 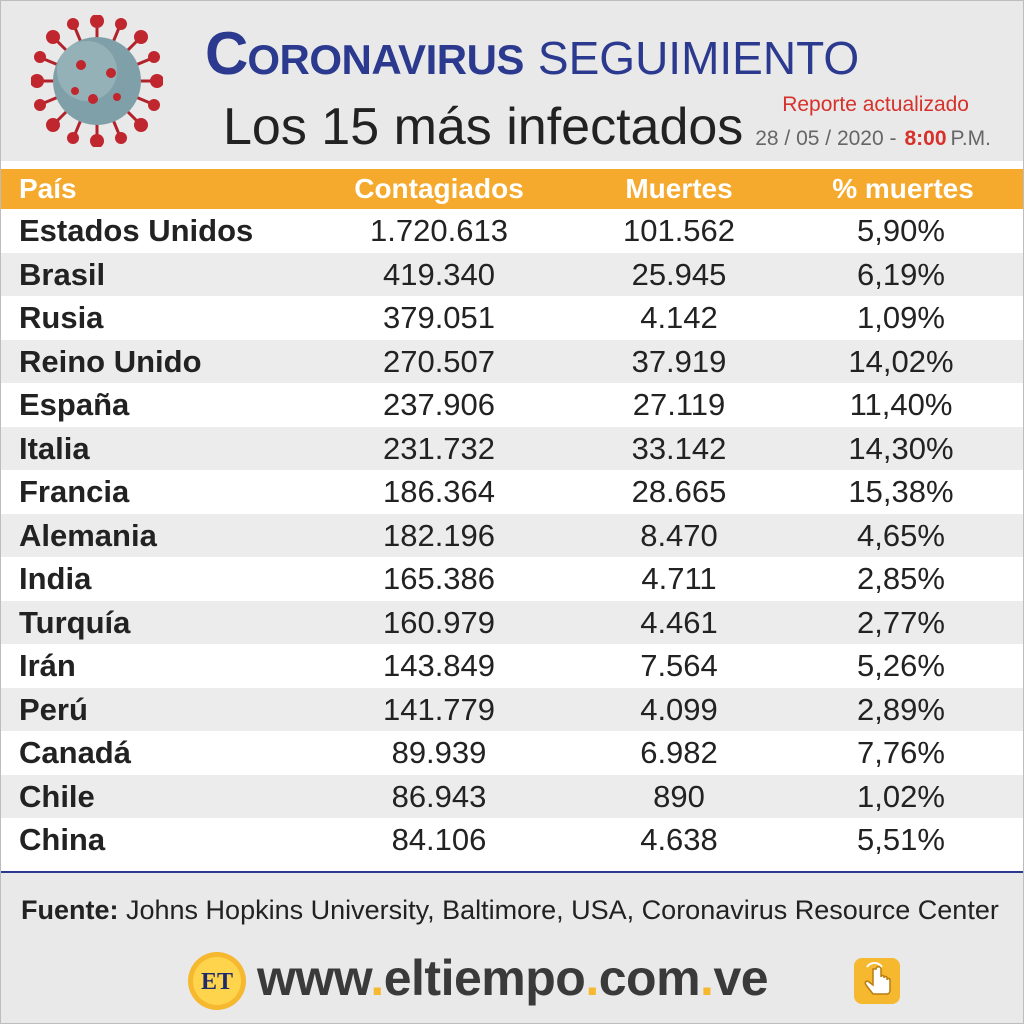 What do you see at coordinates (512, 666) in the screenshot?
I see `table-row: Irán 143.849 7.564 5,26%` at bounding box center [512, 666].